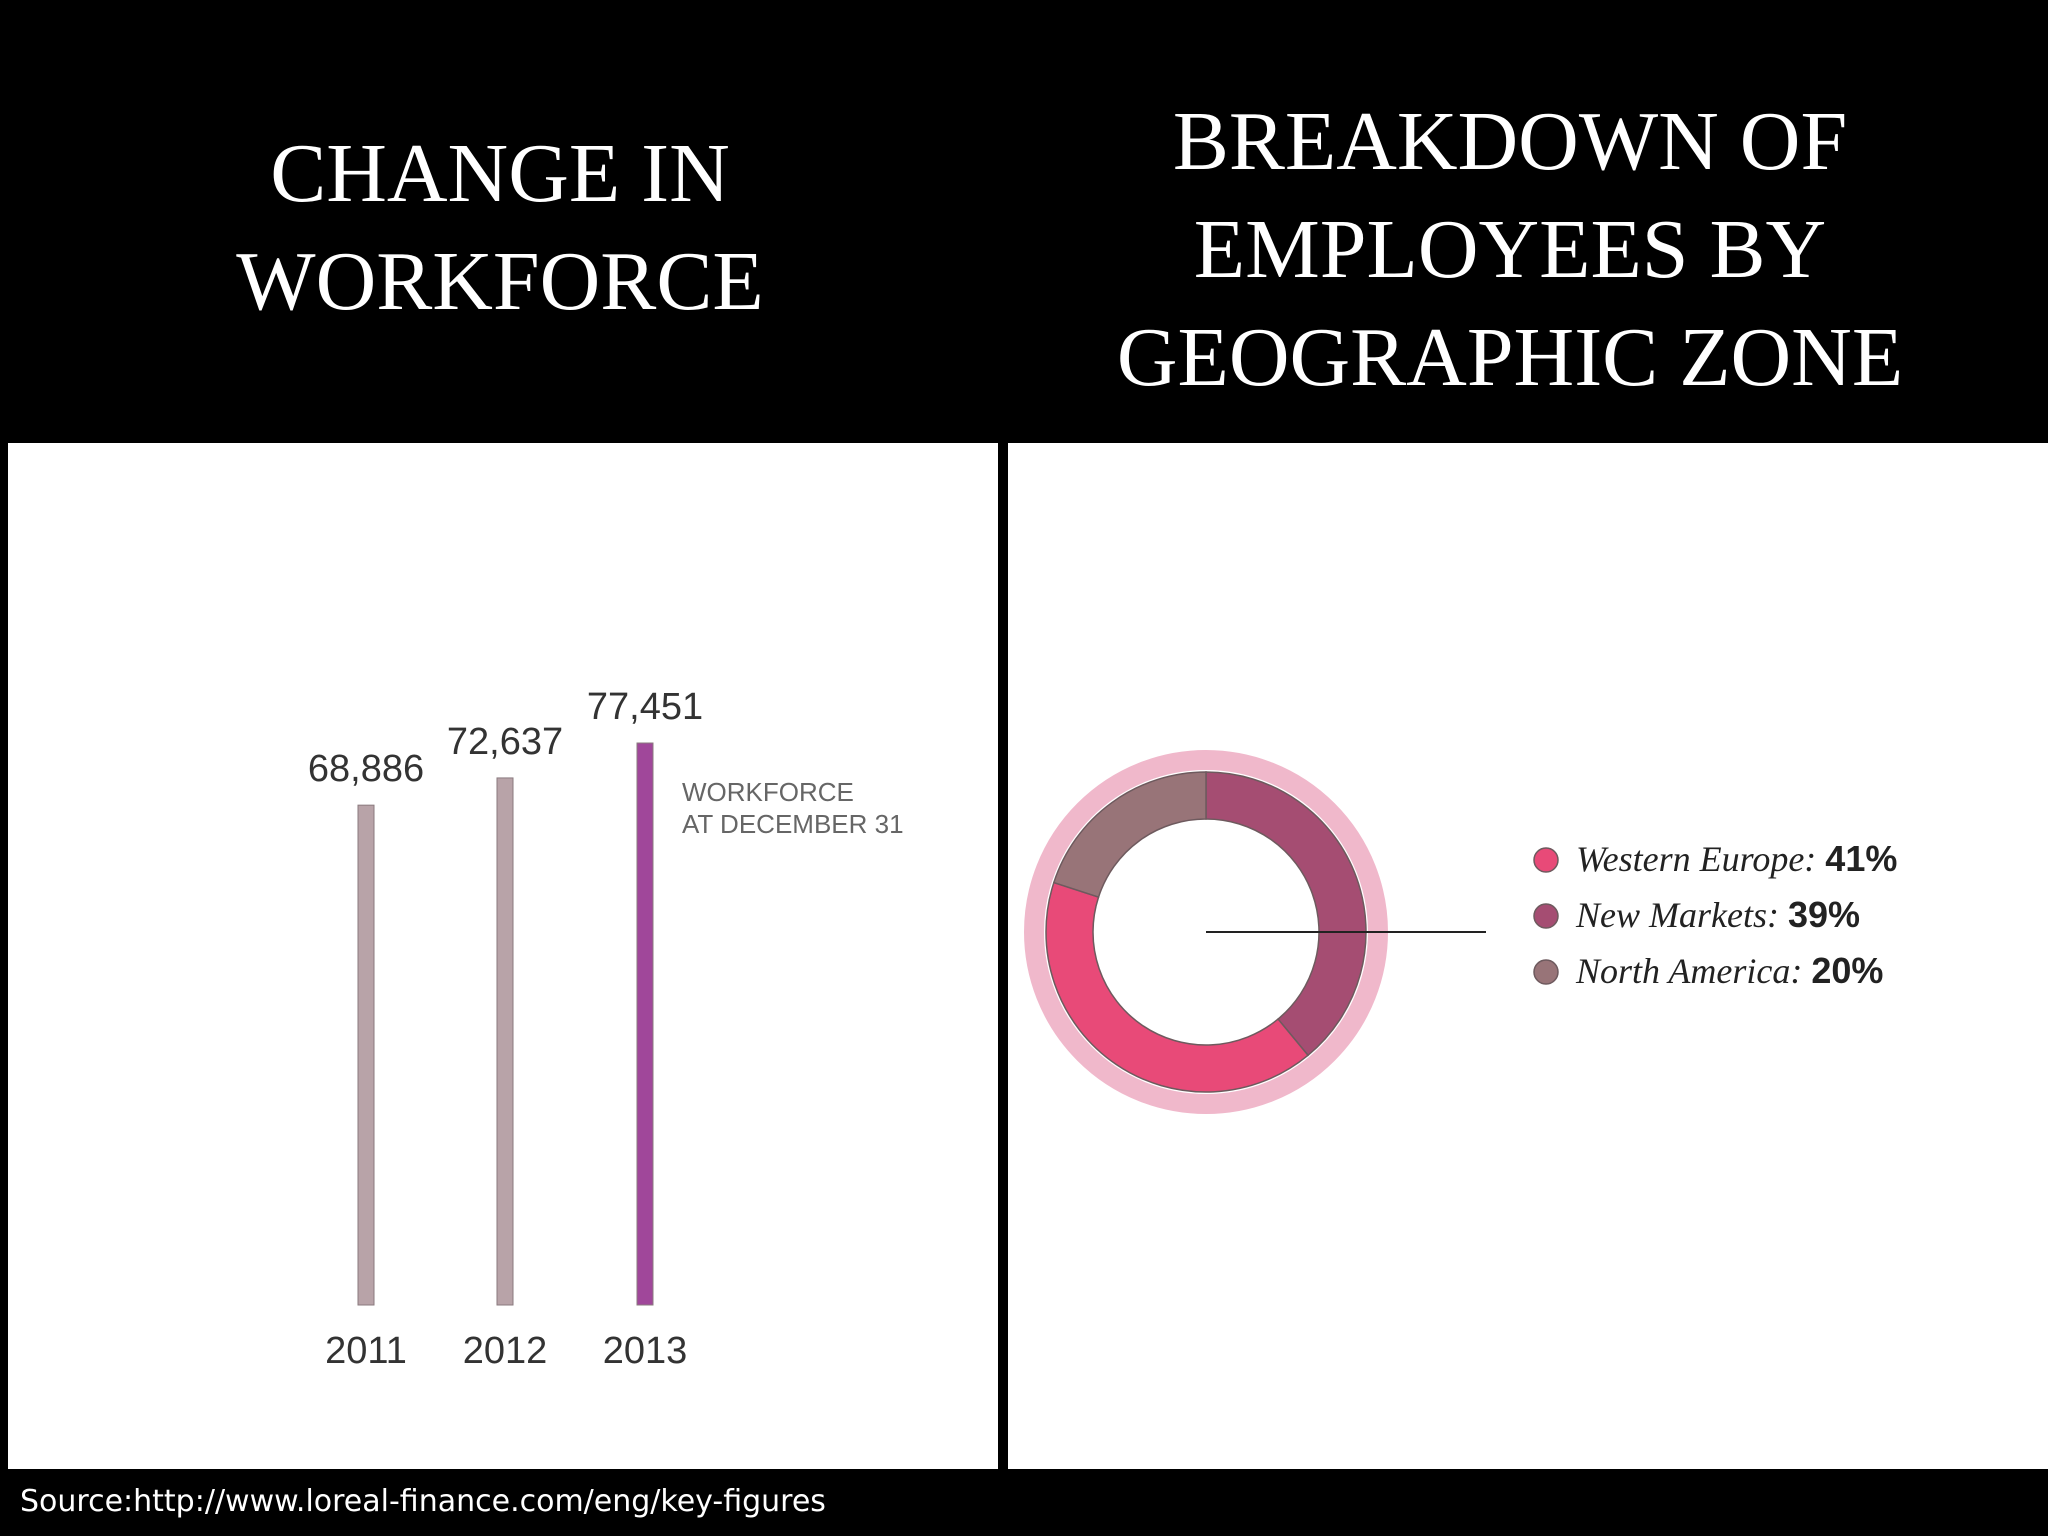 Image resolution: width=2048 pixels, height=1536 pixels. I want to click on workforce-note-line-1: WORKFORCE, so click(768, 792).